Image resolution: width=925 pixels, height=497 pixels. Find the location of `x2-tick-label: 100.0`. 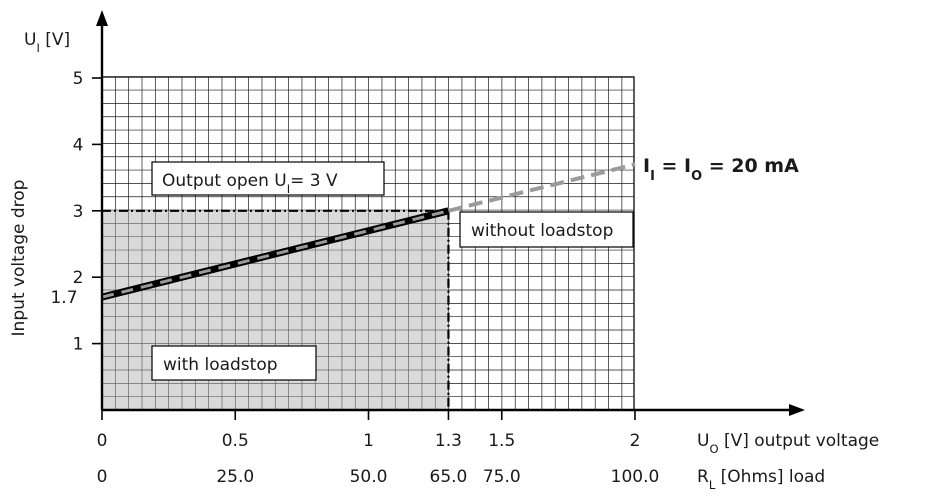

x2-tick-label: 100.0 is located at coordinates (635, 477).